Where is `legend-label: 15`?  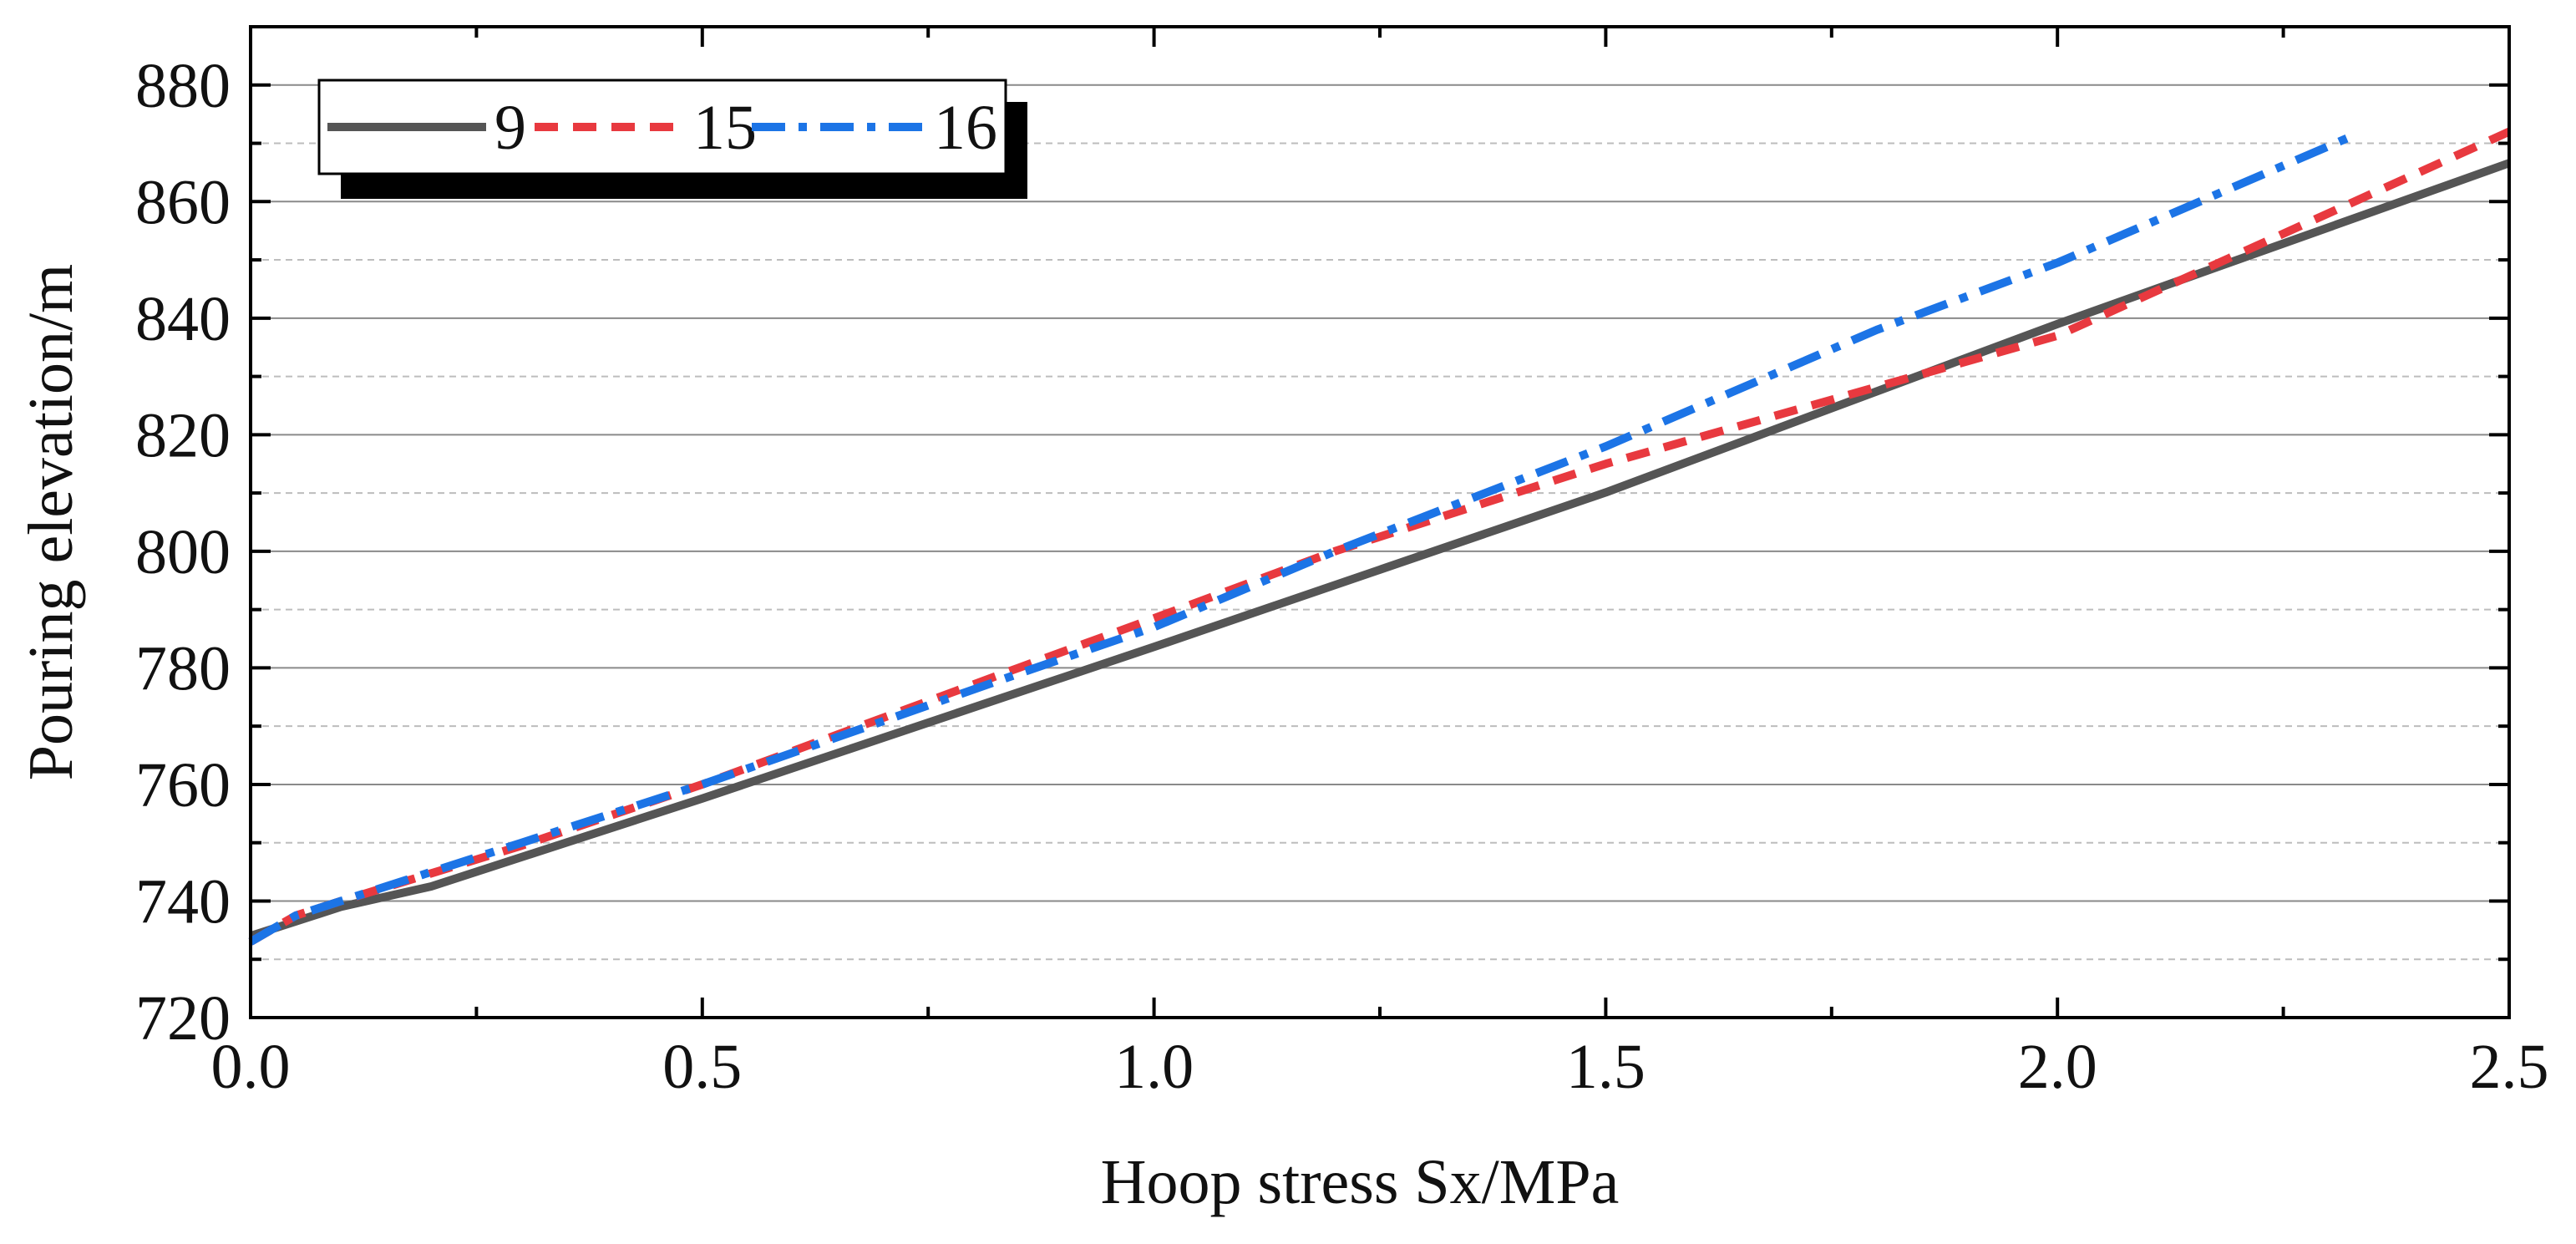
legend-label: 15 is located at coordinates (725, 128).